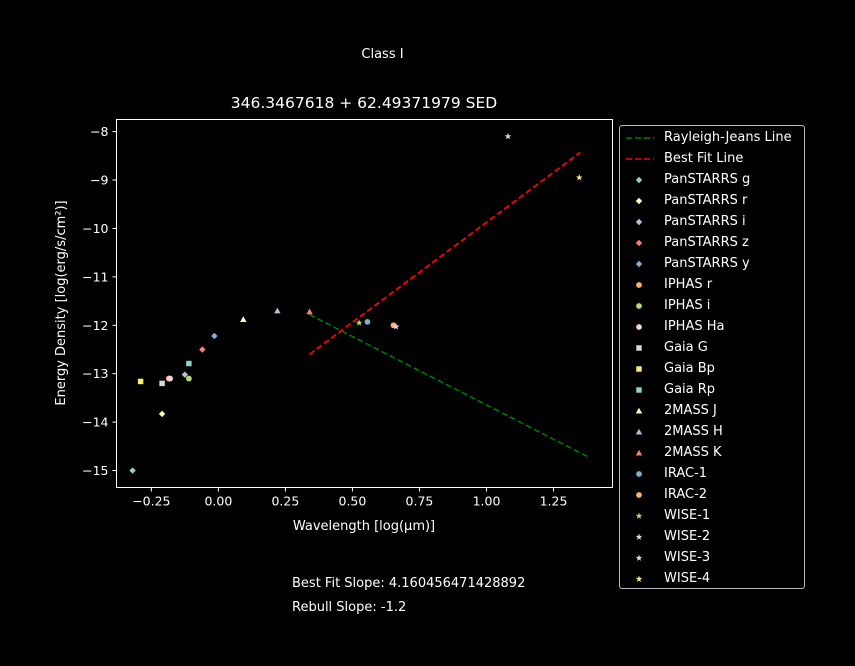  What do you see at coordinates (95, 422) in the screenshot?
I see `y-tick-label: −14` at bounding box center [95, 422].